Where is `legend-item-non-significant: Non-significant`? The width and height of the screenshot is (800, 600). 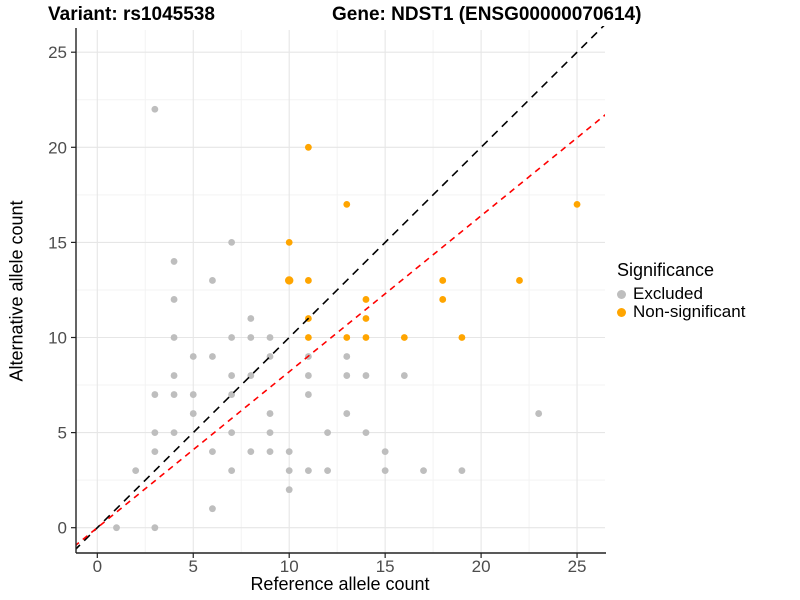
legend-item-non-significant: Non-significant is located at coordinates (681, 311).